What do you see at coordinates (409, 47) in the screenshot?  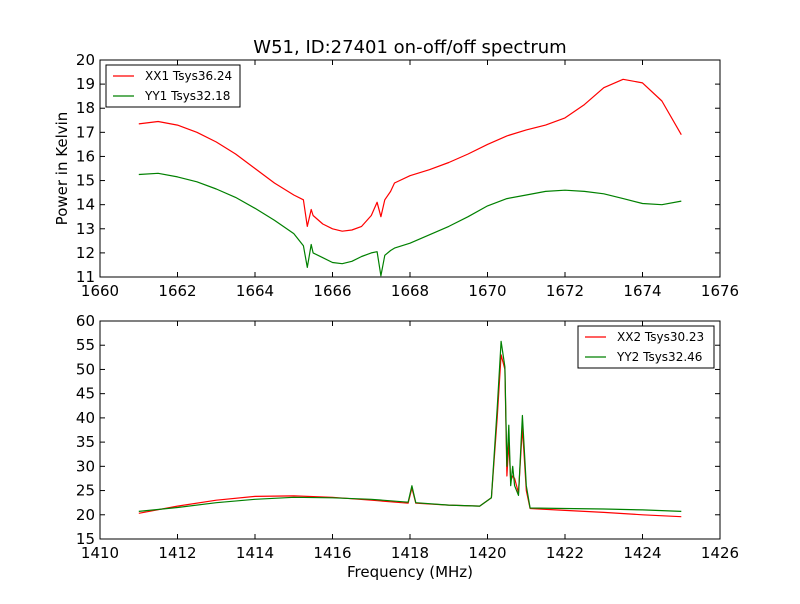 I see `chart-title: W51, ID:27401 on-off/off spectrum` at bounding box center [409, 47].